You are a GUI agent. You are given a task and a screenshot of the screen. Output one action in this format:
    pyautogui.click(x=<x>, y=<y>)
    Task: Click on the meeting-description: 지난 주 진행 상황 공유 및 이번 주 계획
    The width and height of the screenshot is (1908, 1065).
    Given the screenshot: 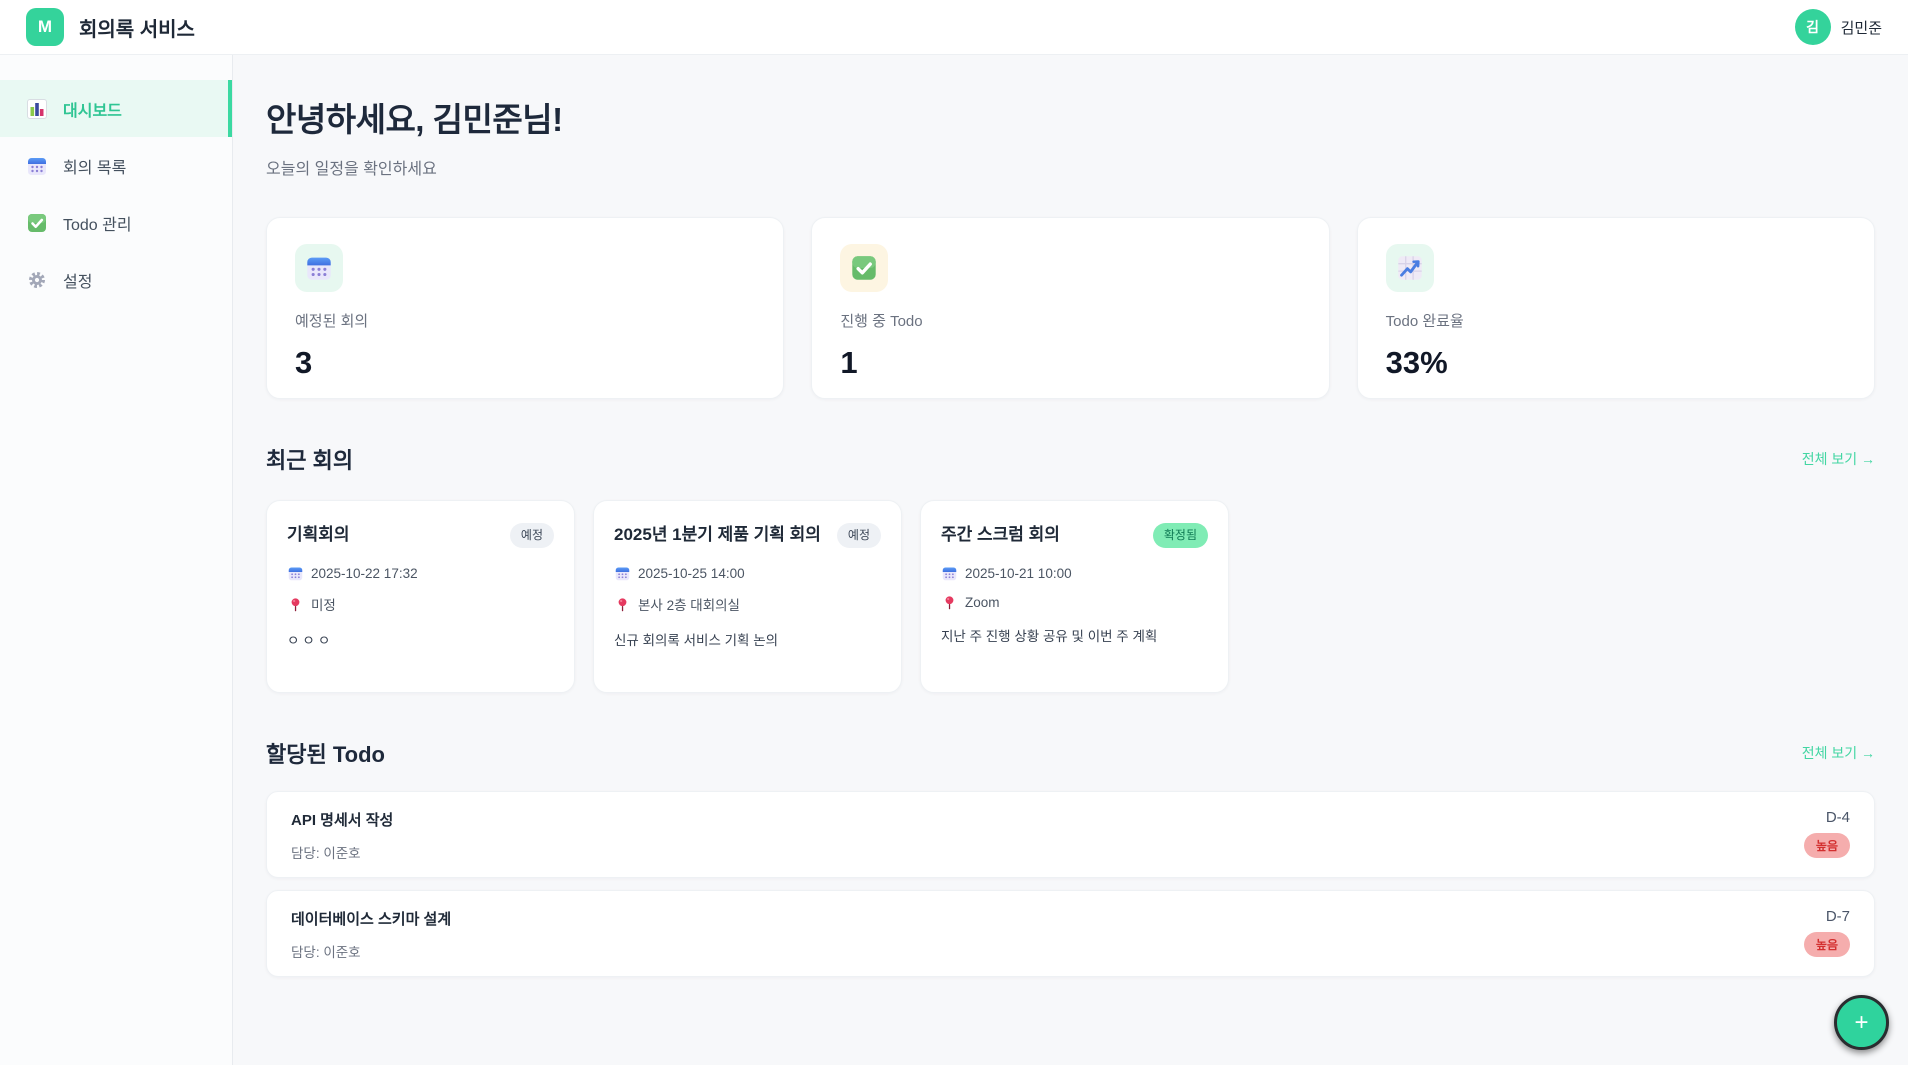 What is the action you would take?
    pyautogui.click(x=1049, y=636)
    